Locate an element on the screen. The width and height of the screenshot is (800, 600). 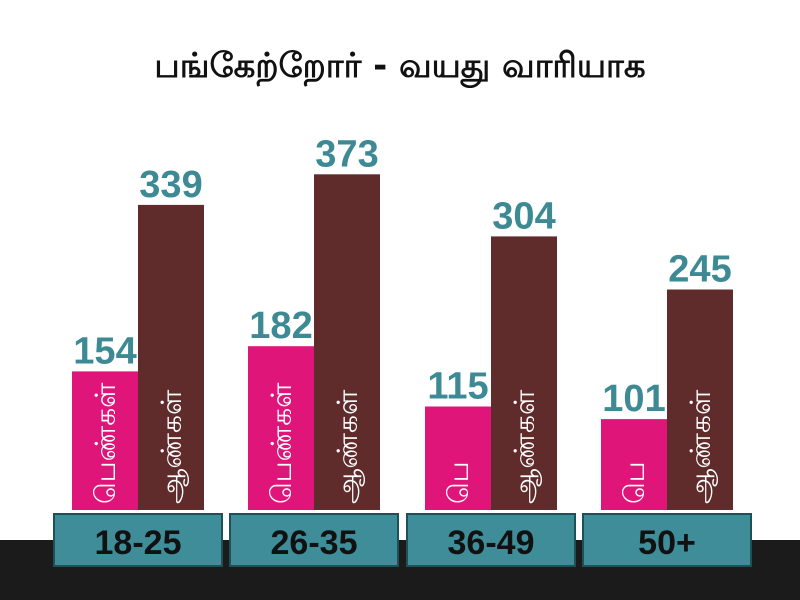
category-label-50+: 50+ is located at coordinates (667, 543).